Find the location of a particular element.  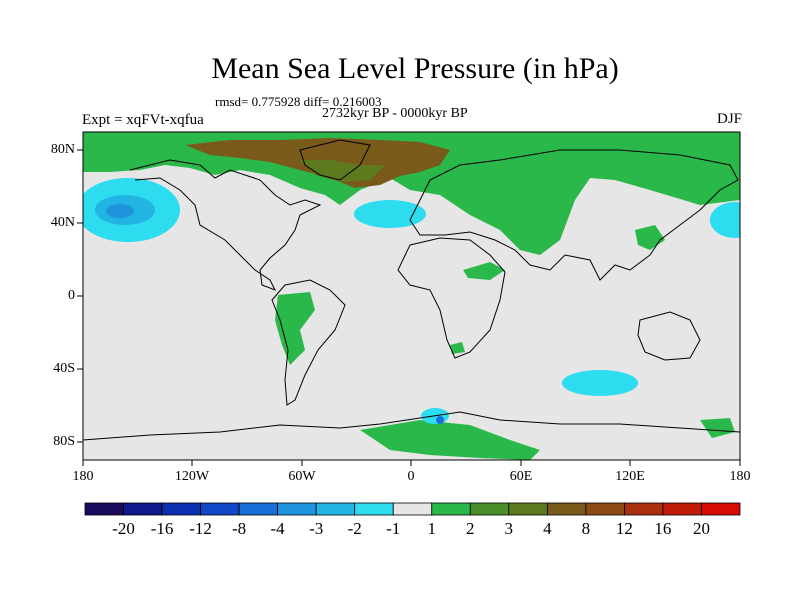

colorbar-label: 20 is located at coordinates (701, 528).